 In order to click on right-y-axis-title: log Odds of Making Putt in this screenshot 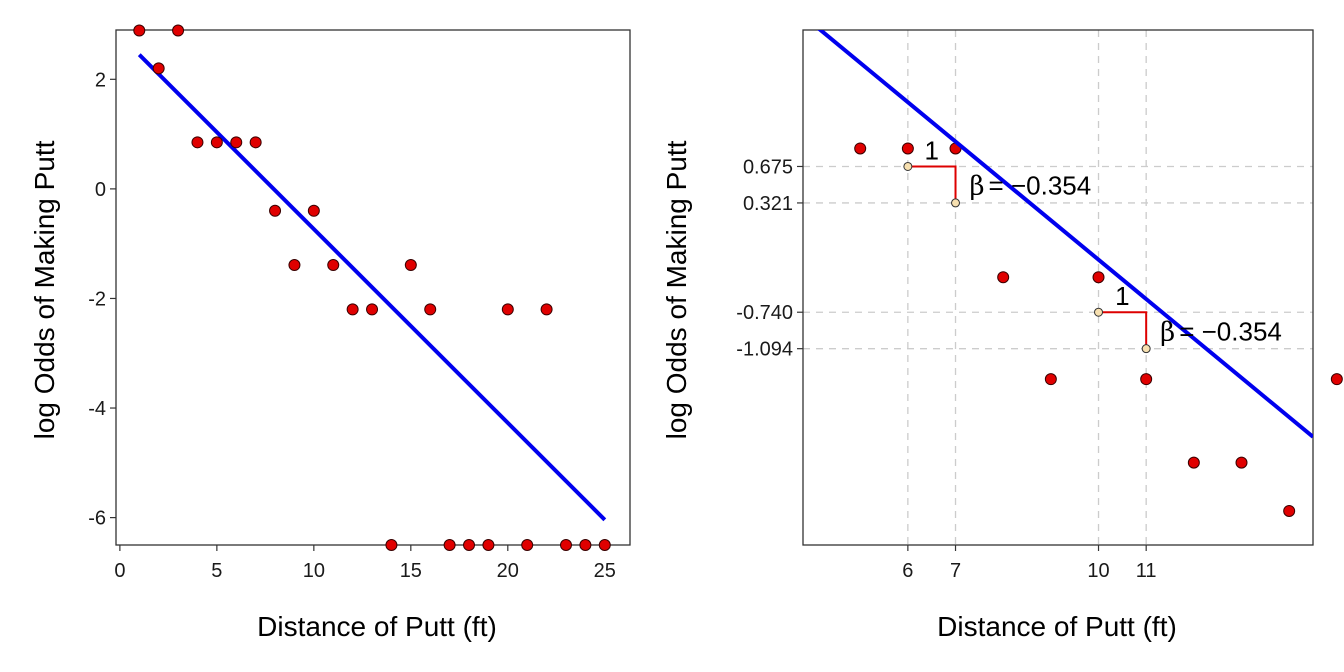, I will do `click(676, 289)`.